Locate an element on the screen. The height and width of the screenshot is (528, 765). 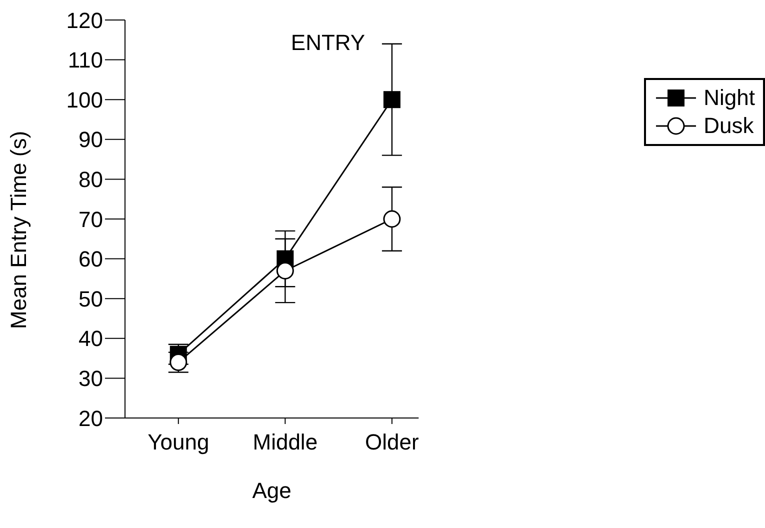
y-tick-label: 100 is located at coordinates (84, 99).